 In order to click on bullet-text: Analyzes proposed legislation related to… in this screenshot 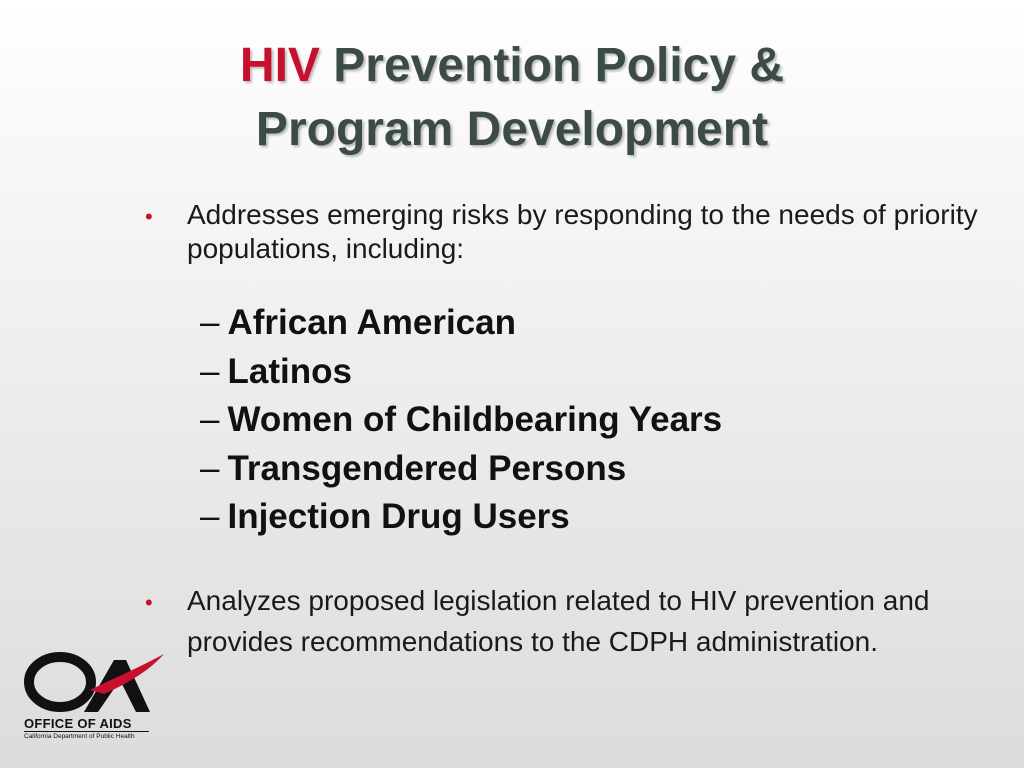, I will do `click(558, 621)`.